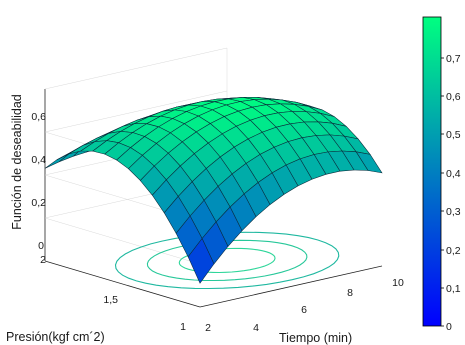 This screenshot has height=345, width=465. What do you see at coordinates (432, 171) in the screenshot?
I see `colorbar-gradient` at bounding box center [432, 171].